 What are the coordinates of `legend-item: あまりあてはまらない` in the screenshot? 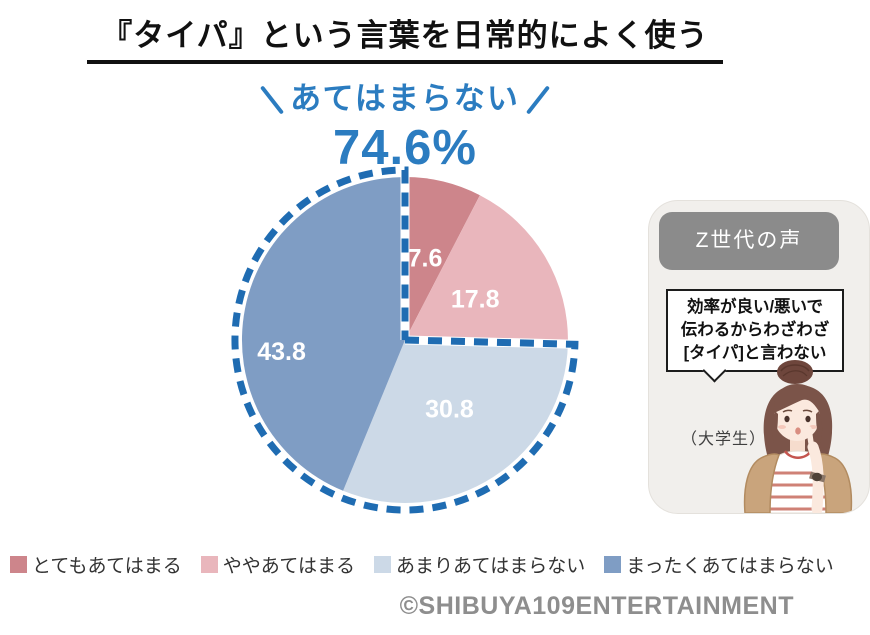 It's located at (479, 564).